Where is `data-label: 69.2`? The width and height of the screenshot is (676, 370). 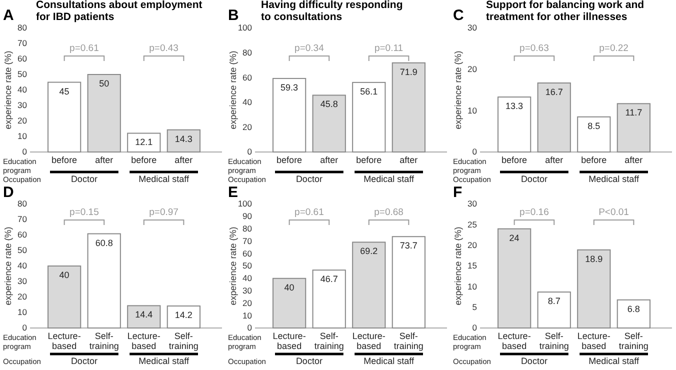 data-label: 69.2 is located at coordinates (369, 251).